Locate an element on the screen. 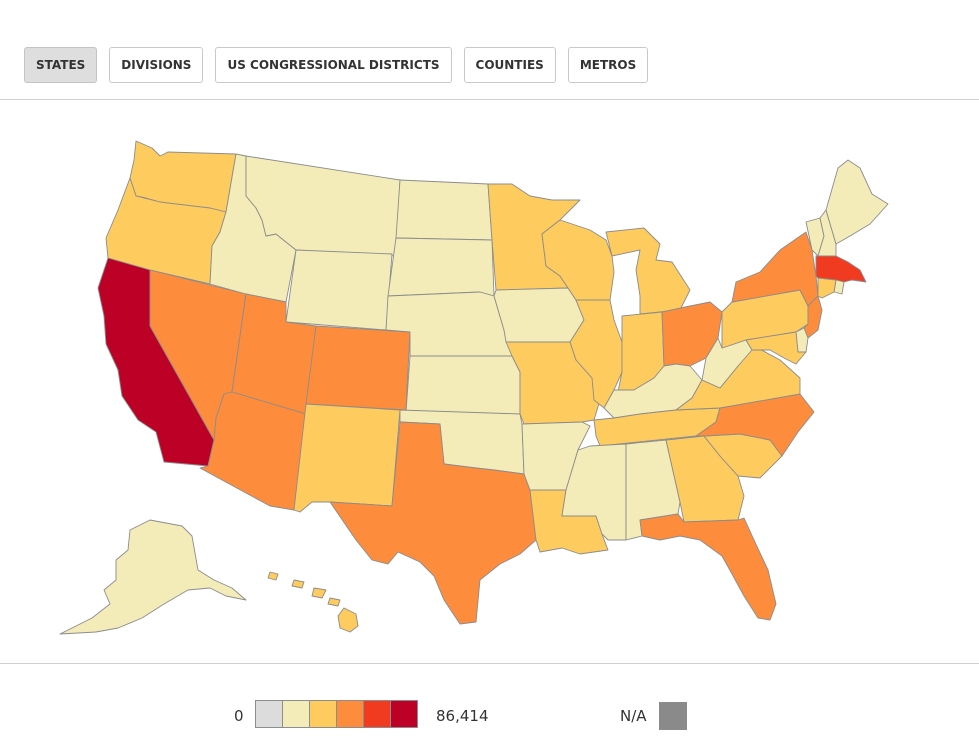 This screenshot has height=741, width=979. state-SD is located at coordinates (441, 267).